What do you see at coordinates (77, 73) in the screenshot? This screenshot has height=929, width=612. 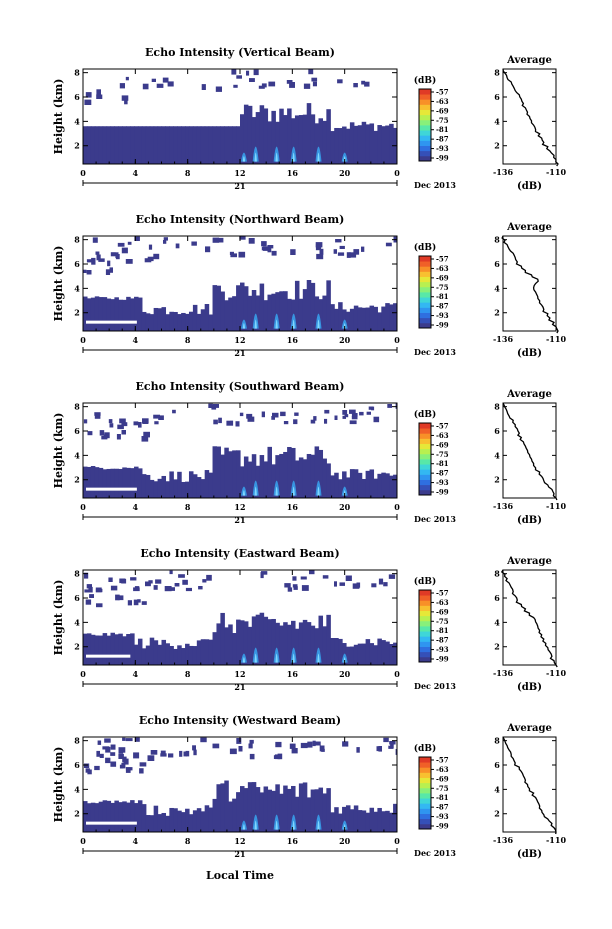 I see `y-tick-label: 8` at bounding box center [77, 73].